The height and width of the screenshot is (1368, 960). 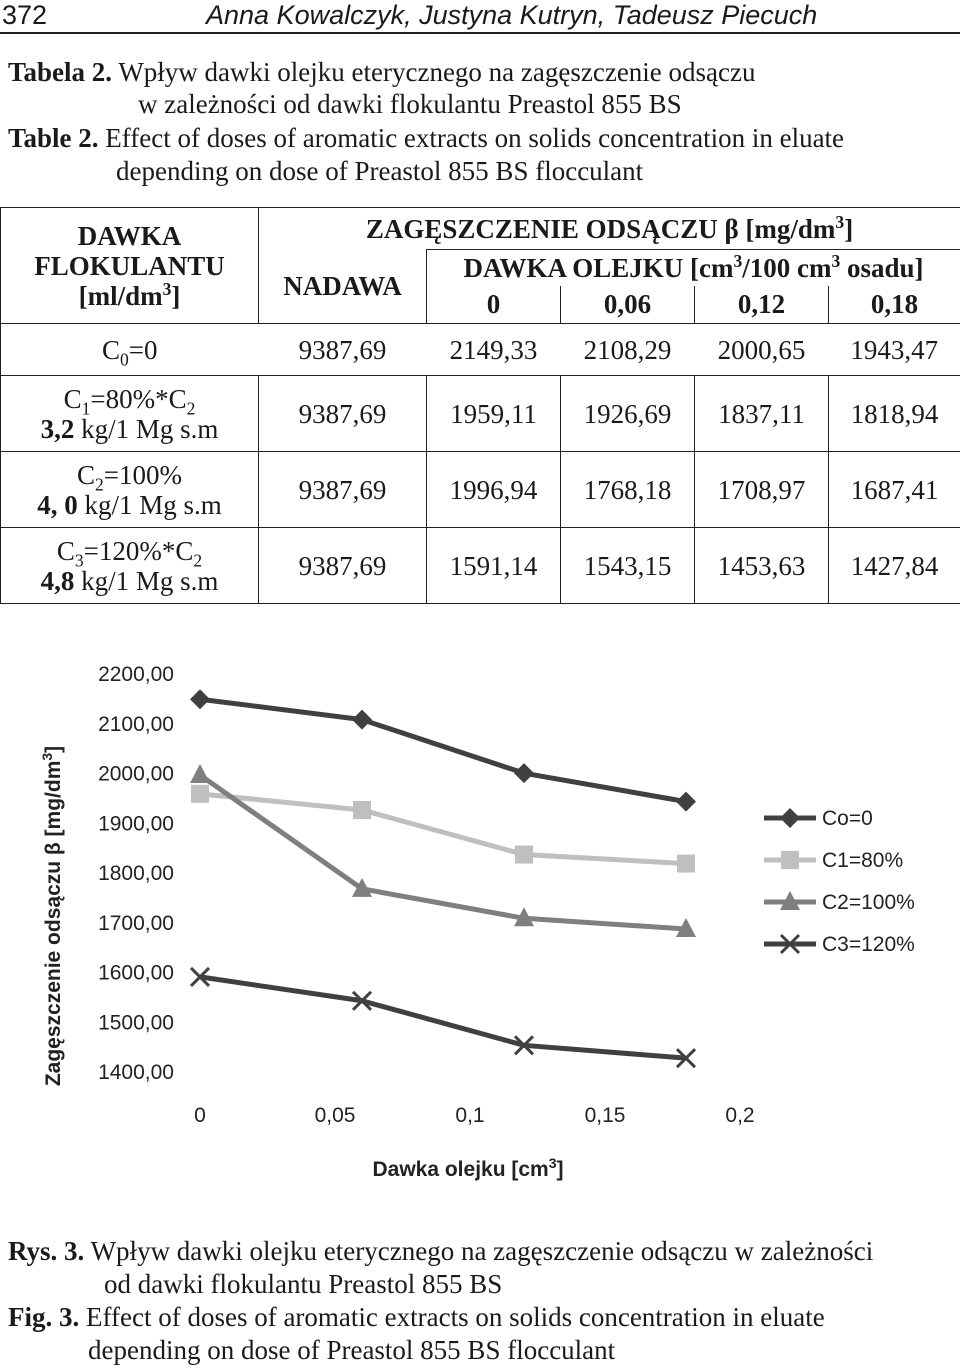 I want to click on table-caption-en-label: Table 2., so click(x=53, y=138).